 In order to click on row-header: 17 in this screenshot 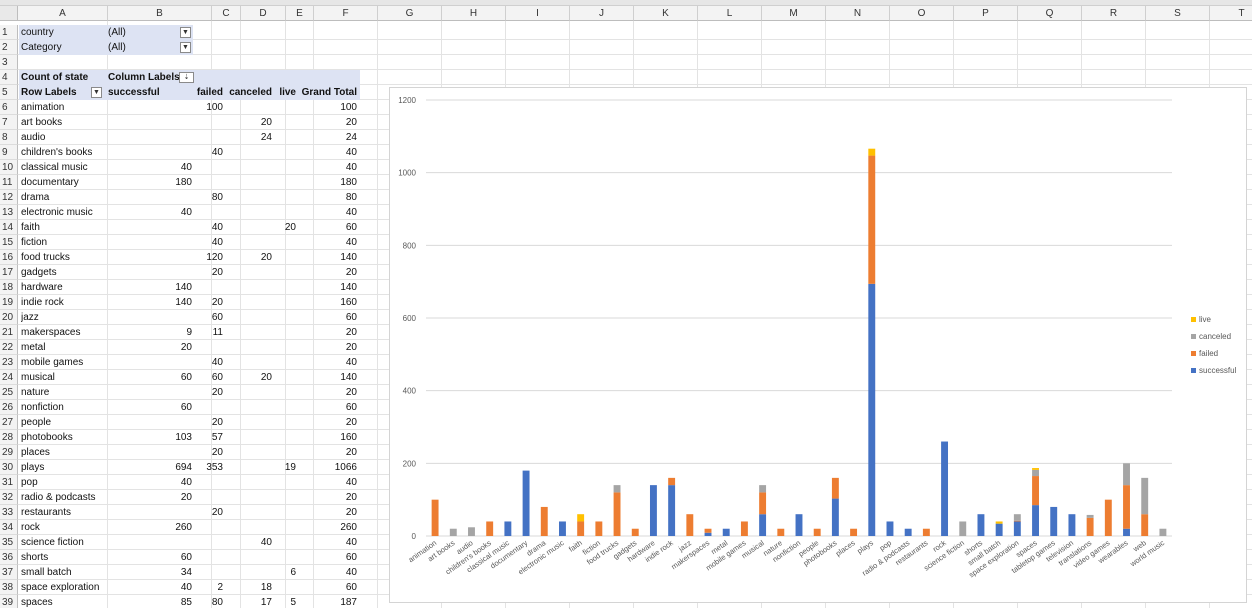, I will do `click(9, 272)`.